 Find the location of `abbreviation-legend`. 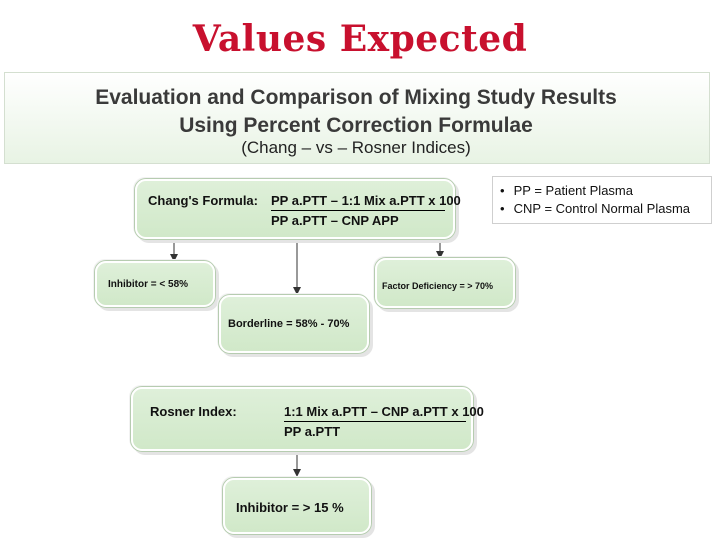

abbreviation-legend is located at coordinates (602, 200).